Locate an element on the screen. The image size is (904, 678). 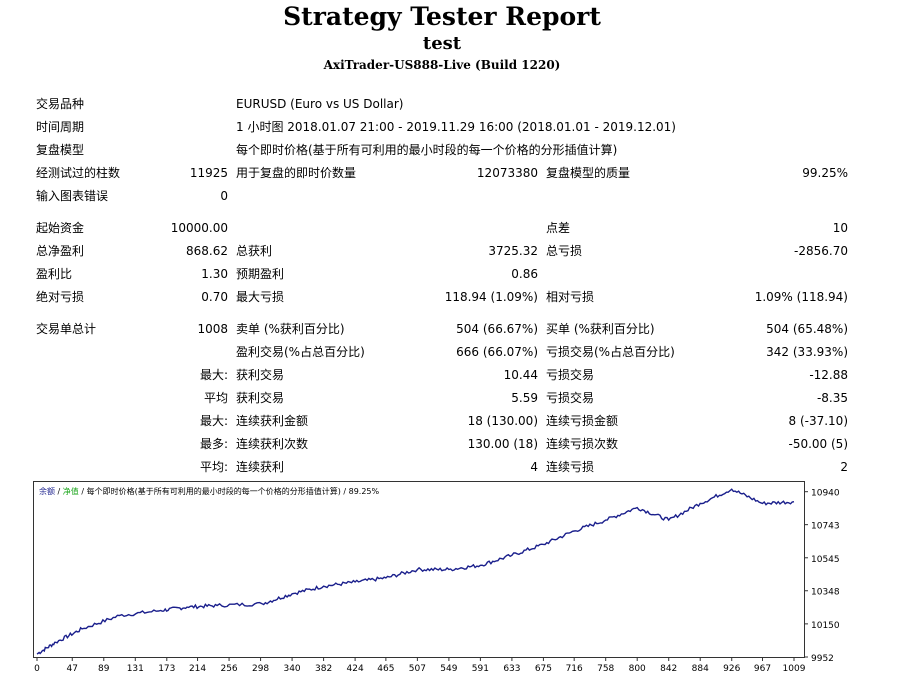
bars-label: 经测试过的柱数 is located at coordinates (78, 173).